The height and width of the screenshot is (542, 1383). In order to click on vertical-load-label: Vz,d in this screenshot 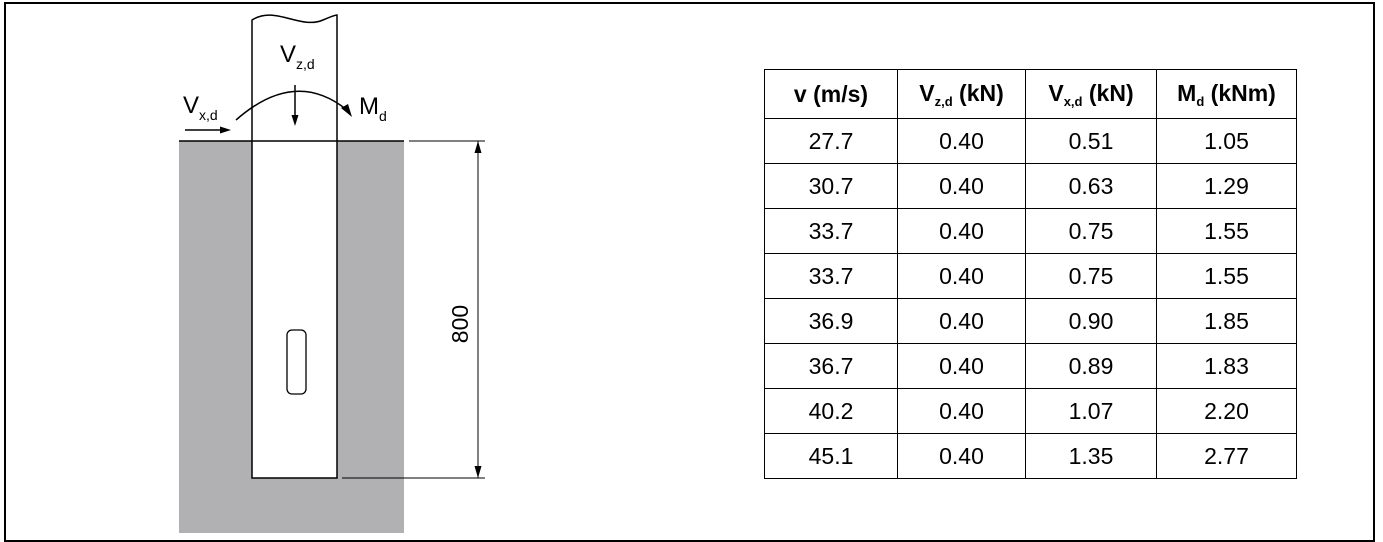, I will do `click(297, 56)`.